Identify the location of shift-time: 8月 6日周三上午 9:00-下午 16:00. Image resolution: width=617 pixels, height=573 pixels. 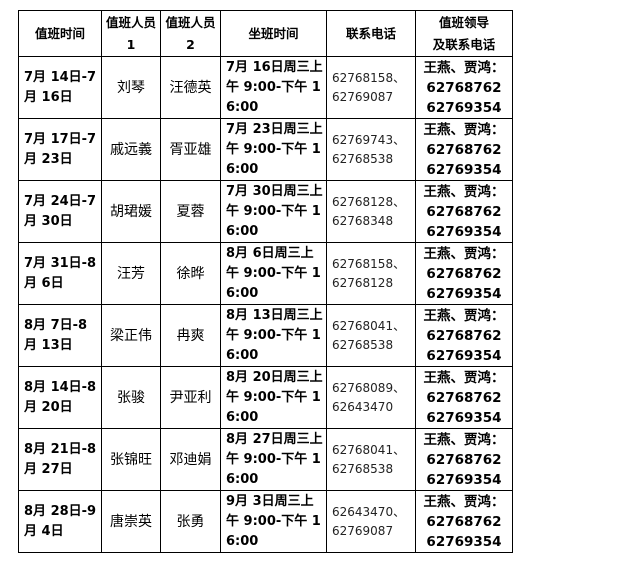
(273, 273).